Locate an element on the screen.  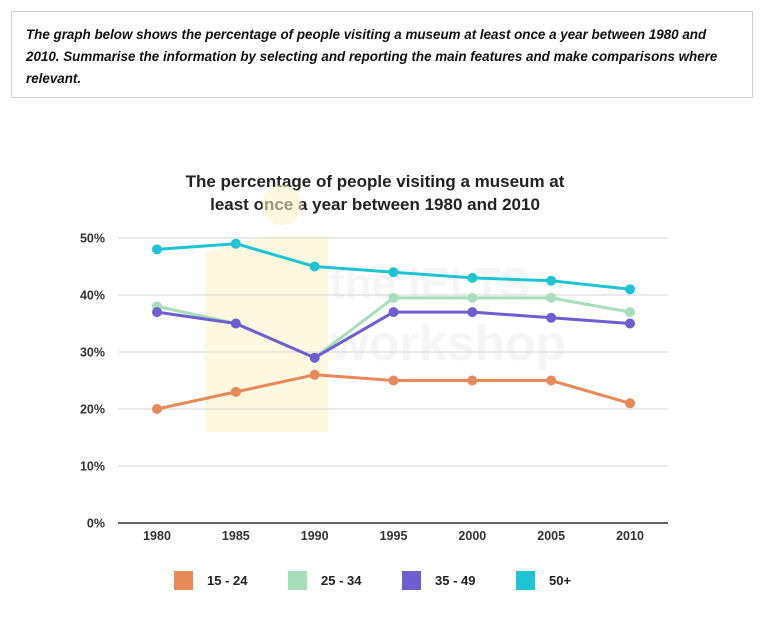
point-25-34-2005 is located at coordinates (551, 297).